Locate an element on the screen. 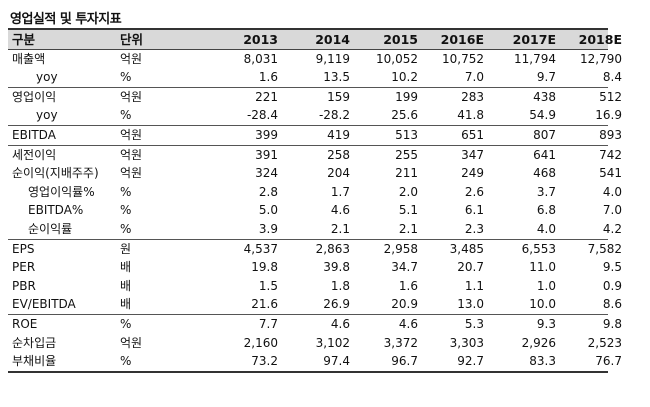 Image resolution: width=650 pixels, height=407 pixels. value-cell: 391 is located at coordinates (266, 154).